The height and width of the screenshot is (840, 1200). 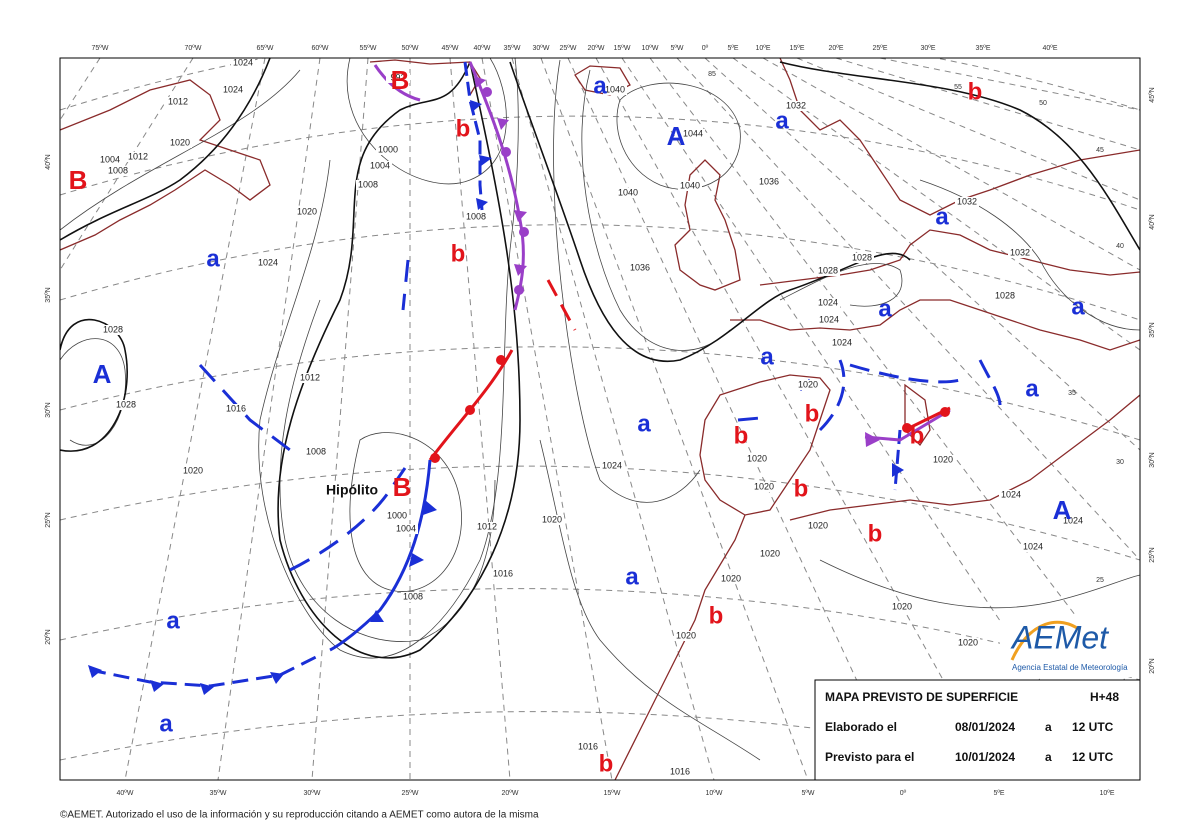 I want to click on bottom-lon-label: 10ºE, so click(x=1106, y=793).